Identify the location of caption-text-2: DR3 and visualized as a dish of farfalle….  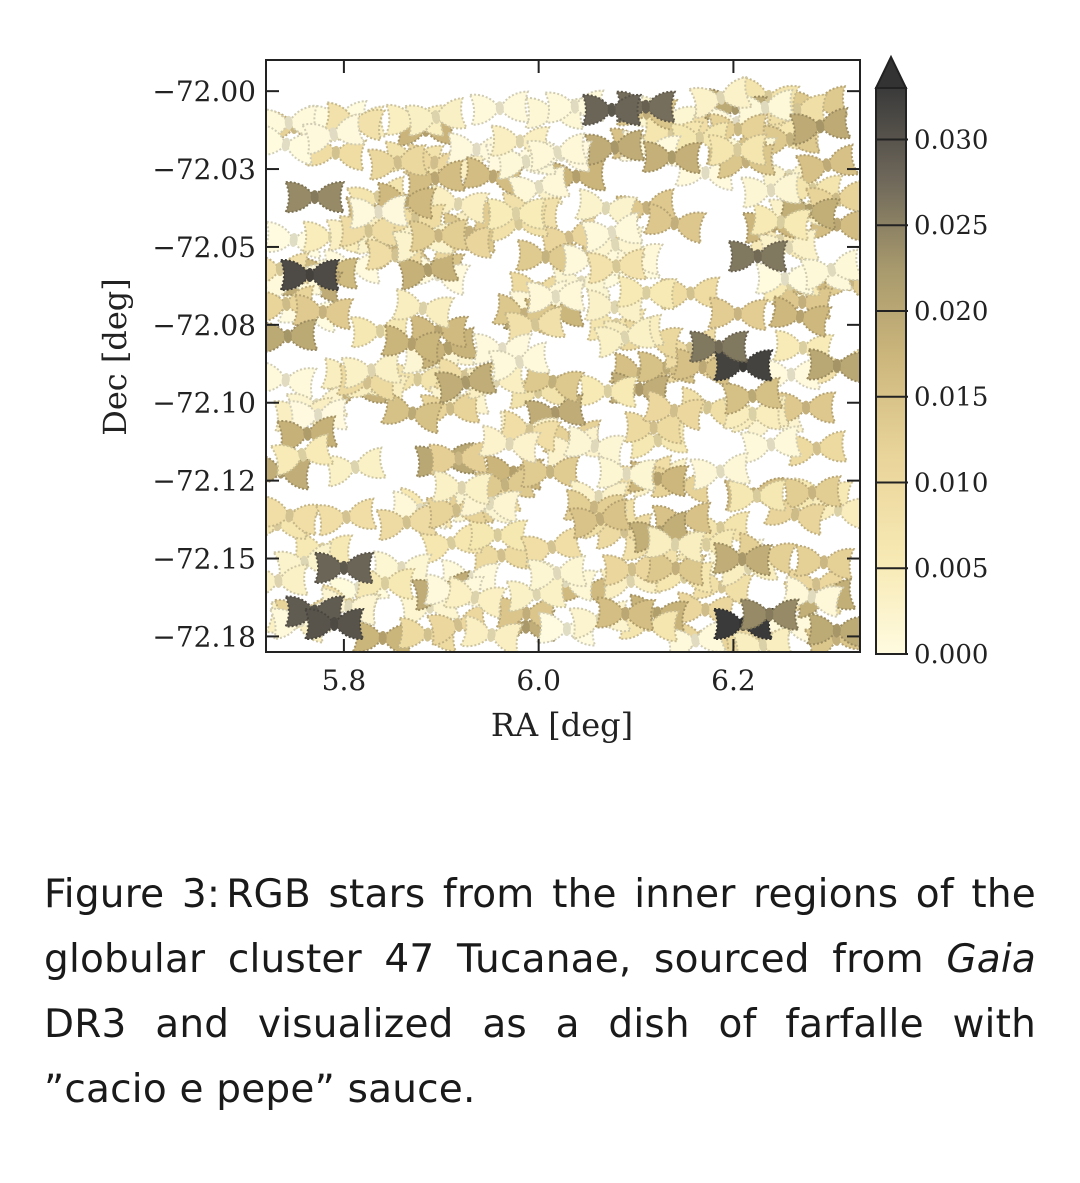
(540, 1057).